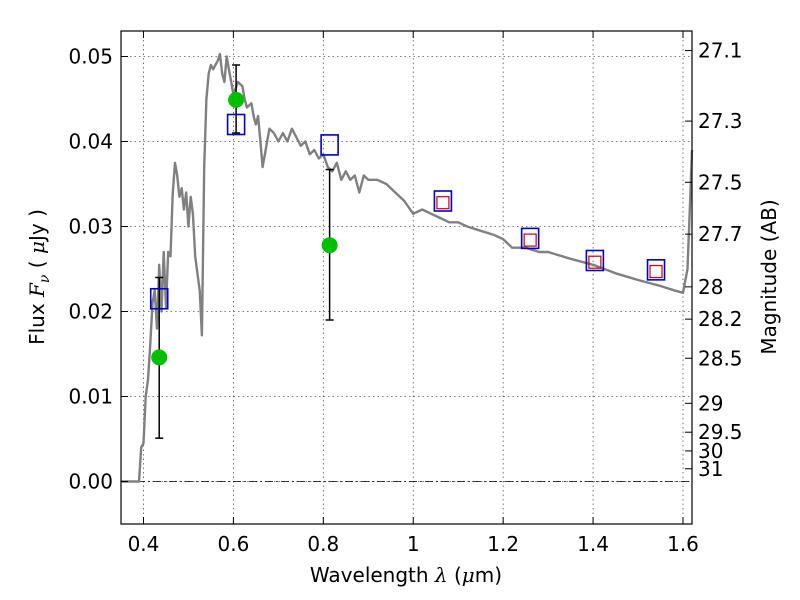 Image resolution: width=800 pixels, height=600 pixels. Describe the element at coordinates (90, 57) in the screenshot. I see `y-tick-label: 0.05` at that location.